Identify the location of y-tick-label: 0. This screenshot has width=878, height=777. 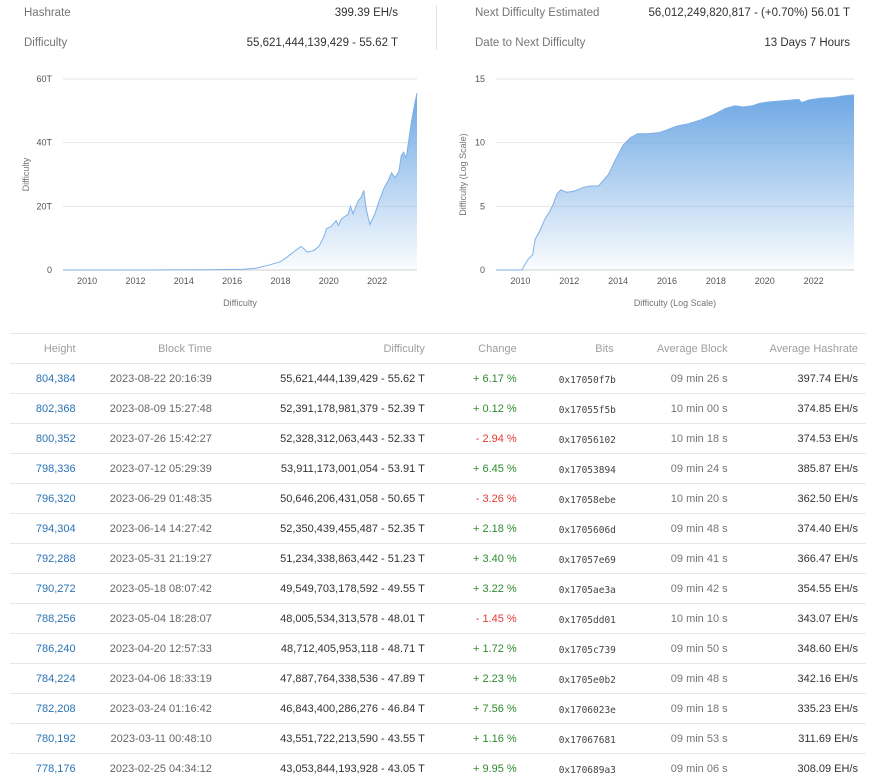
(482, 270).